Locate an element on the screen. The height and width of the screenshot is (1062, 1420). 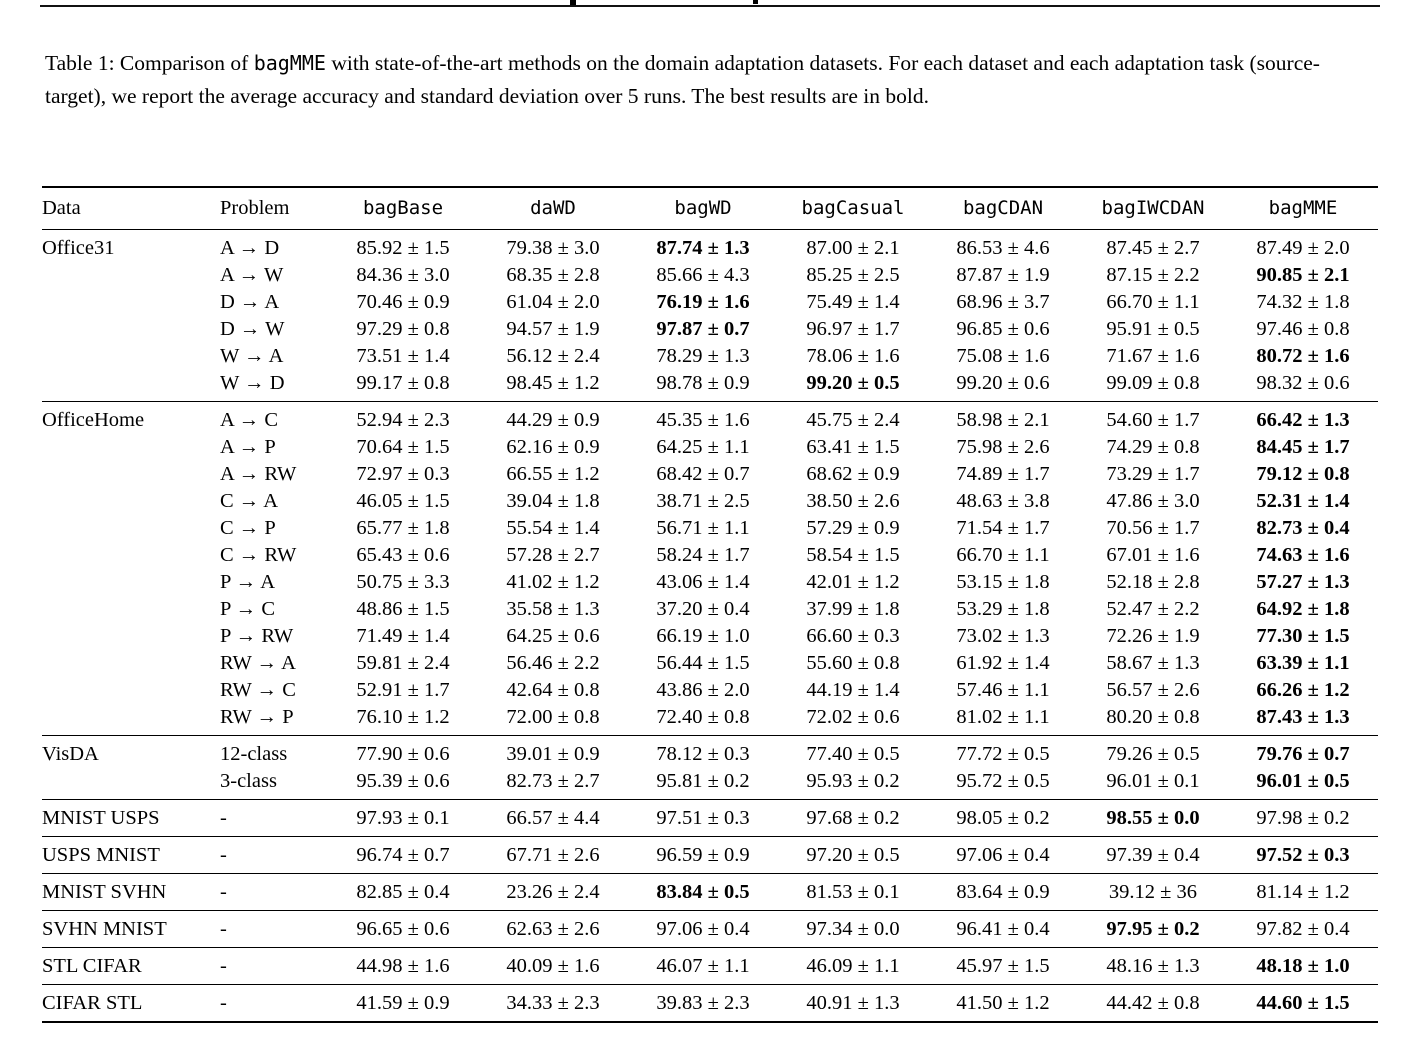
problem-cell: 12-class is located at coordinates (274, 751).